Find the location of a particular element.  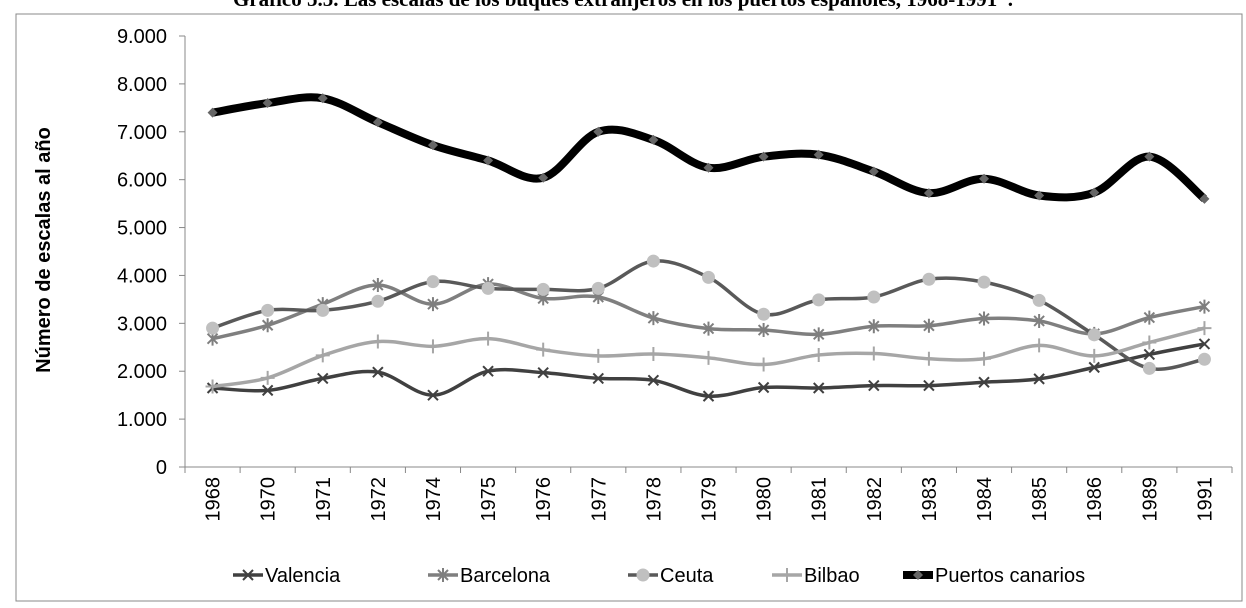

x-tick-label: 1980 is located at coordinates (765, 499).